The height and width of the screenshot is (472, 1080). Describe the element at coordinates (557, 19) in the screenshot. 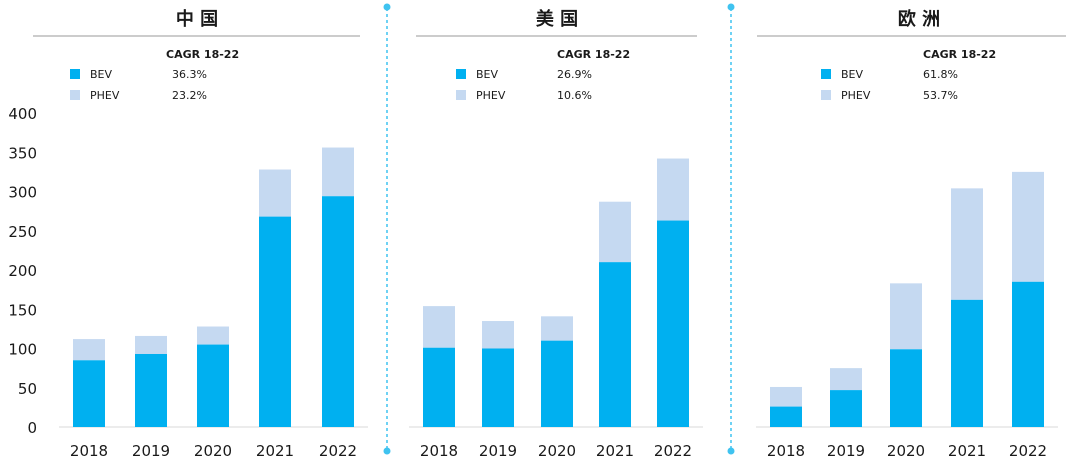

I see `panel-title: 美 国` at that location.